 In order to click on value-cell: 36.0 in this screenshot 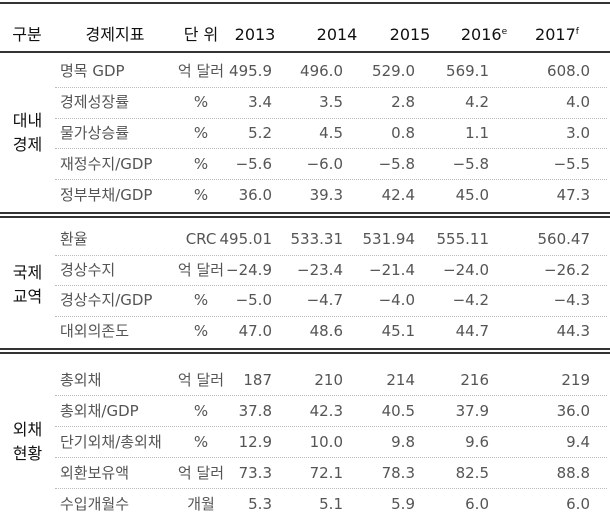, I will do `click(255, 194)`.